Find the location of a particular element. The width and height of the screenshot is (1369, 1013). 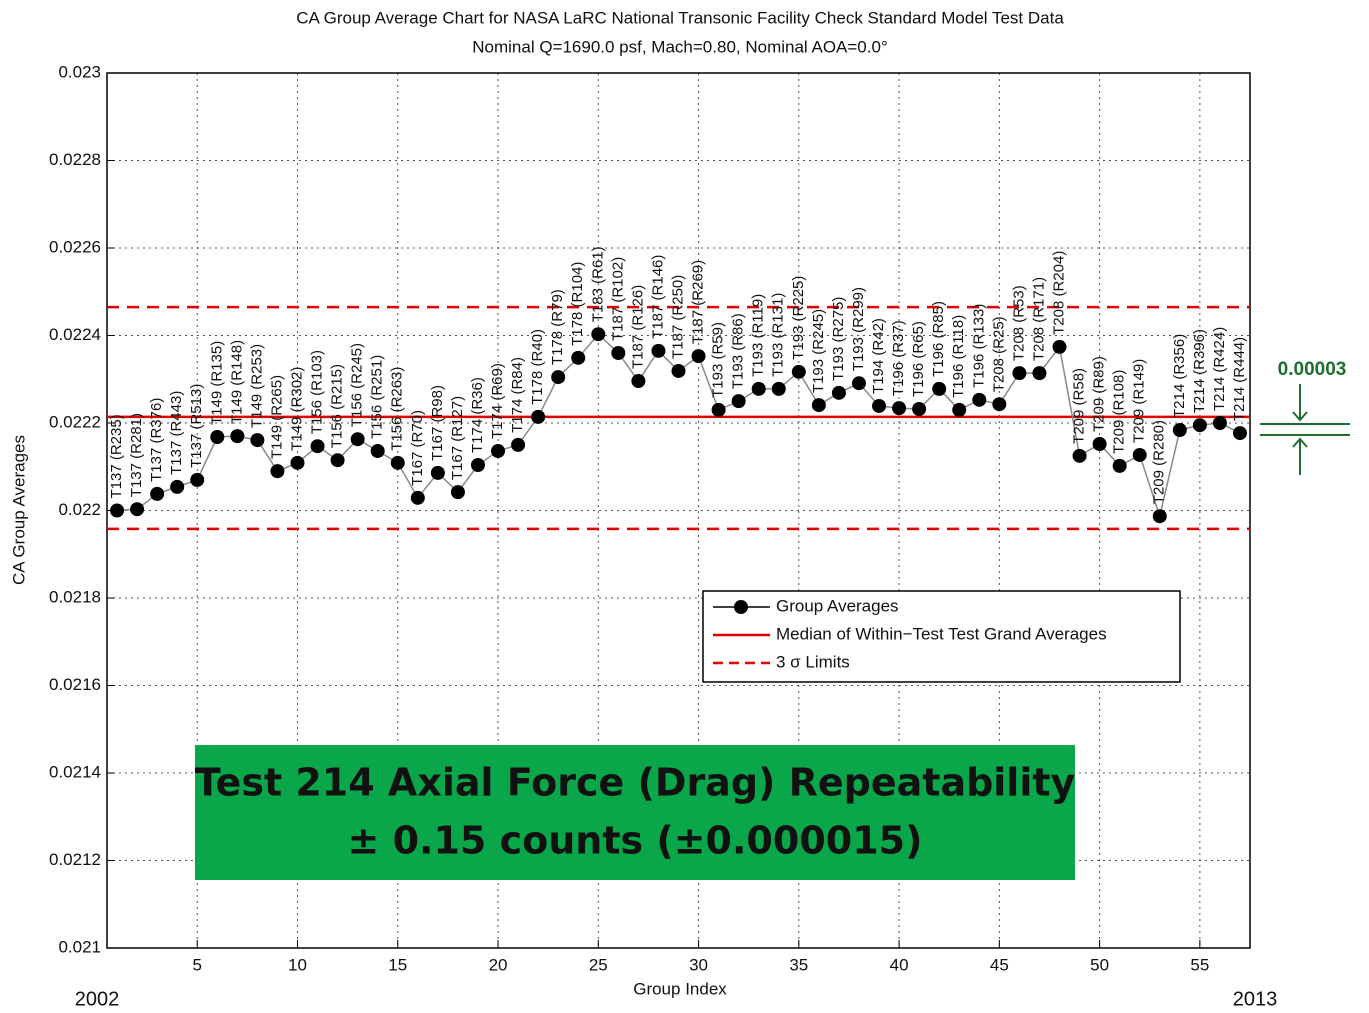

point-label: T196 (R118) is located at coordinates (958, 356).